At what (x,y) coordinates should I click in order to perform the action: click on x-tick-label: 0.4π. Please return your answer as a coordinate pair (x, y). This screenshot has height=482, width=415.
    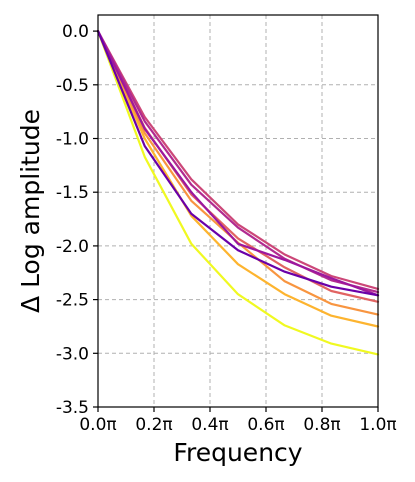
    Looking at the image, I should click on (209, 425).